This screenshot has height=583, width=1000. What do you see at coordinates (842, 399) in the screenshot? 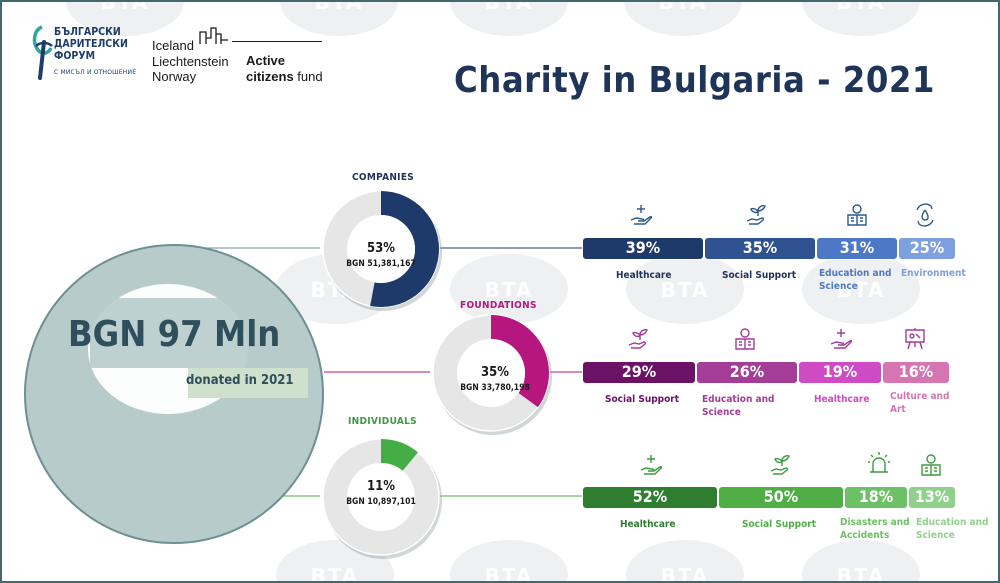
I see `category-label-foundations-healthcare: Healthcare` at bounding box center [842, 399].